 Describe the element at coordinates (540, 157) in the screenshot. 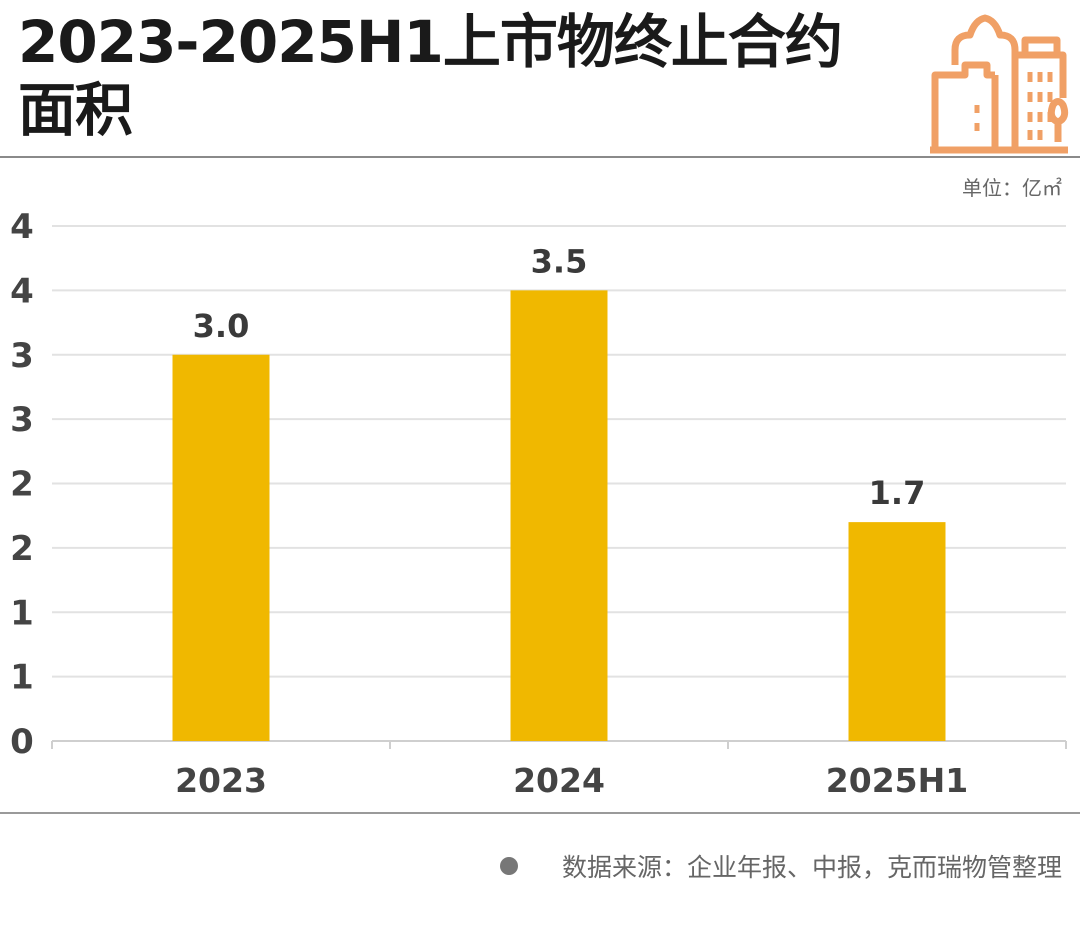

I see `title-divider` at that location.